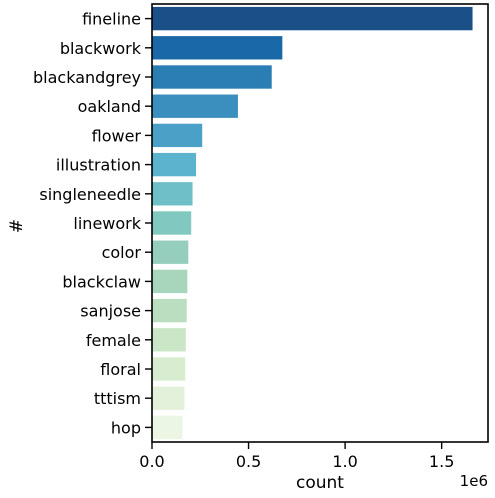 This screenshot has width=495, height=498. Describe the element at coordinates (169, 340) in the screenshot. I see `bar-female` at that location.